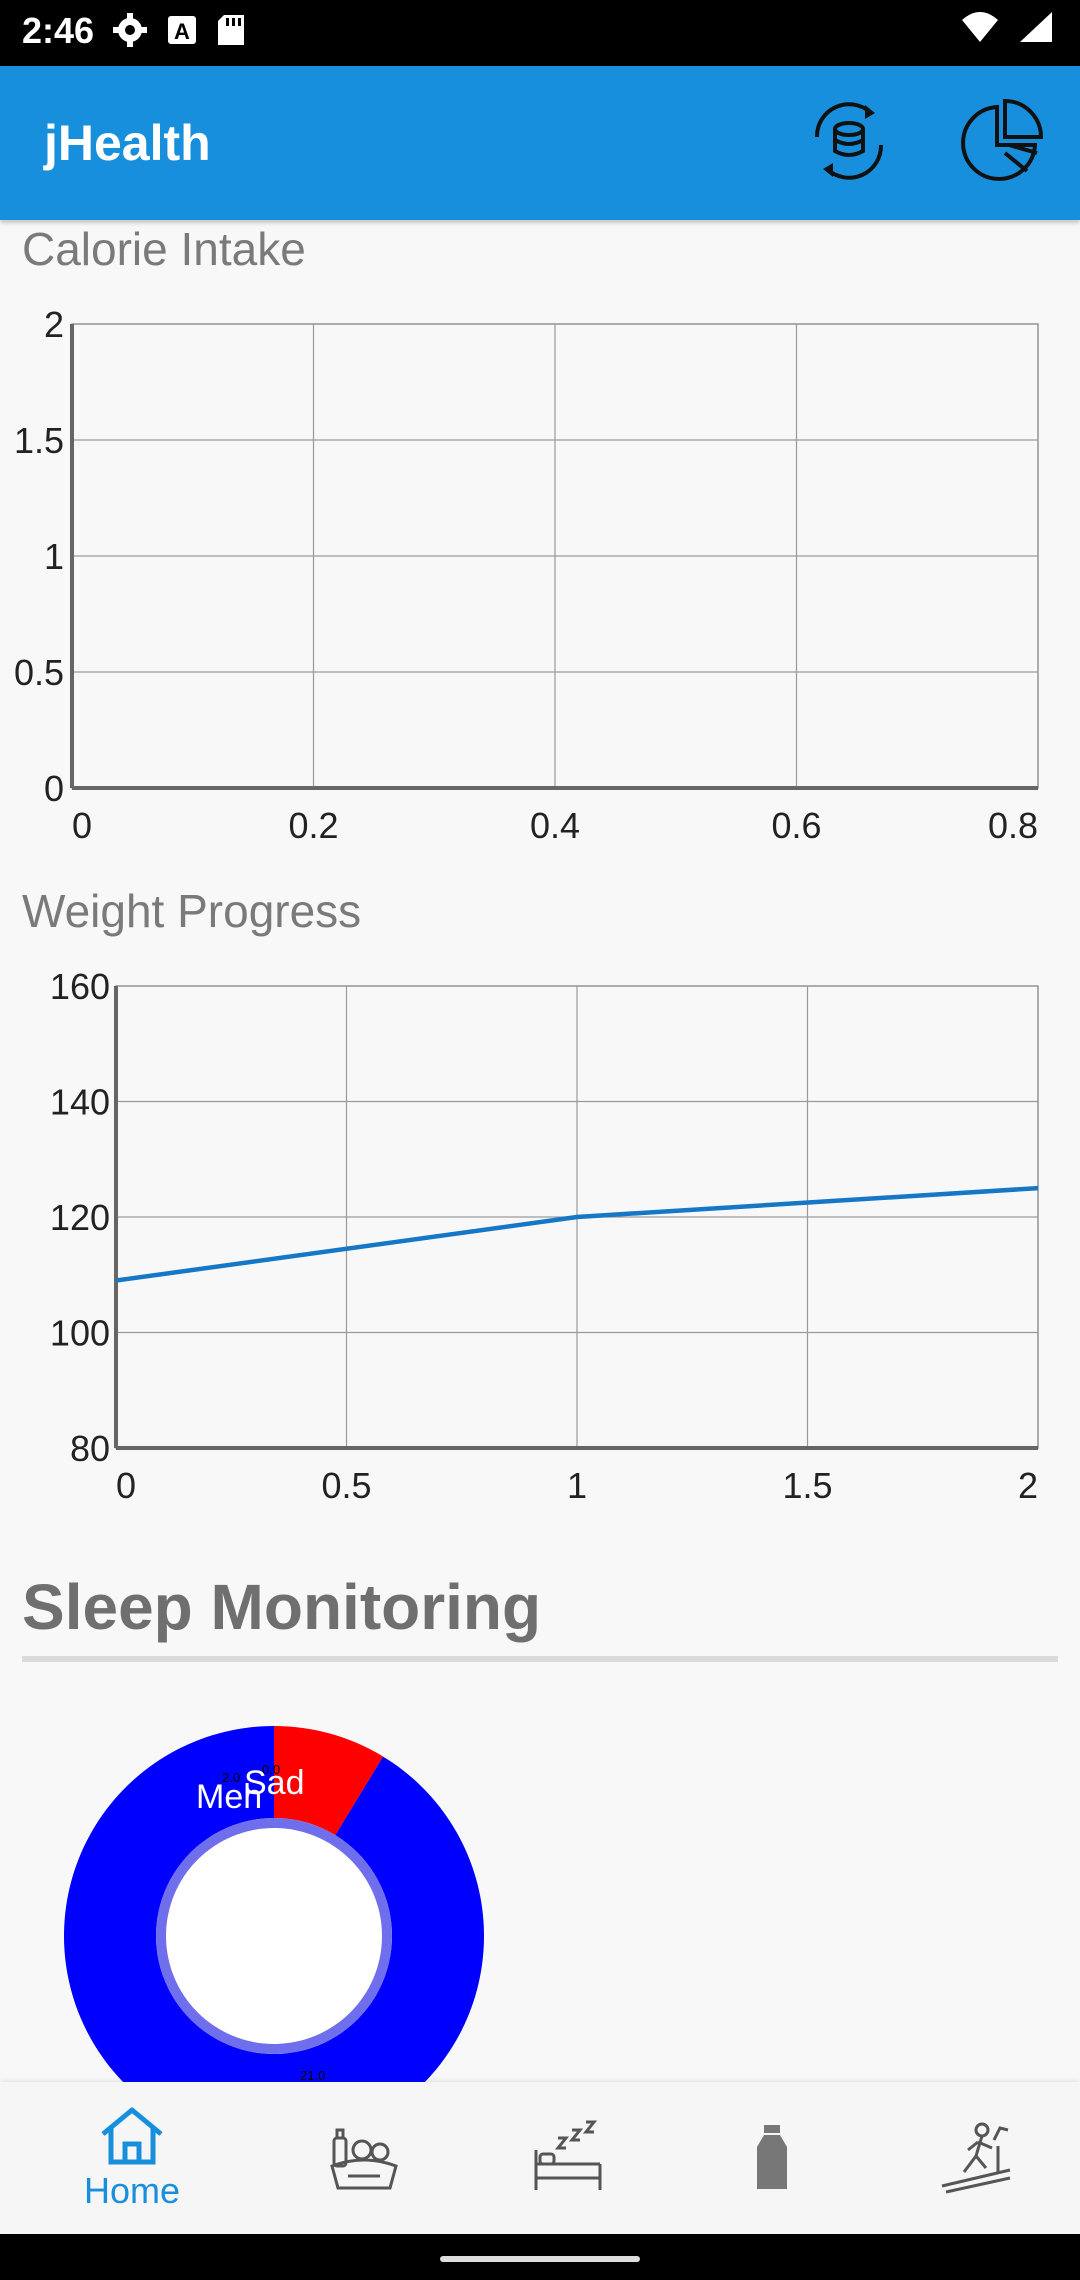 Image resolution: width=1080 pixels, height=2280 pixels. I want to click on food-icon, so click(364, 2159).